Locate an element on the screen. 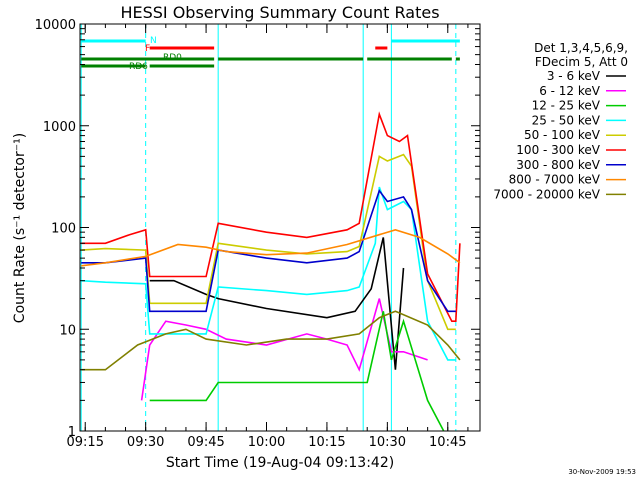  chart-title: HESSI Observing Summary Count Rates is located at coordinates (279, 12).